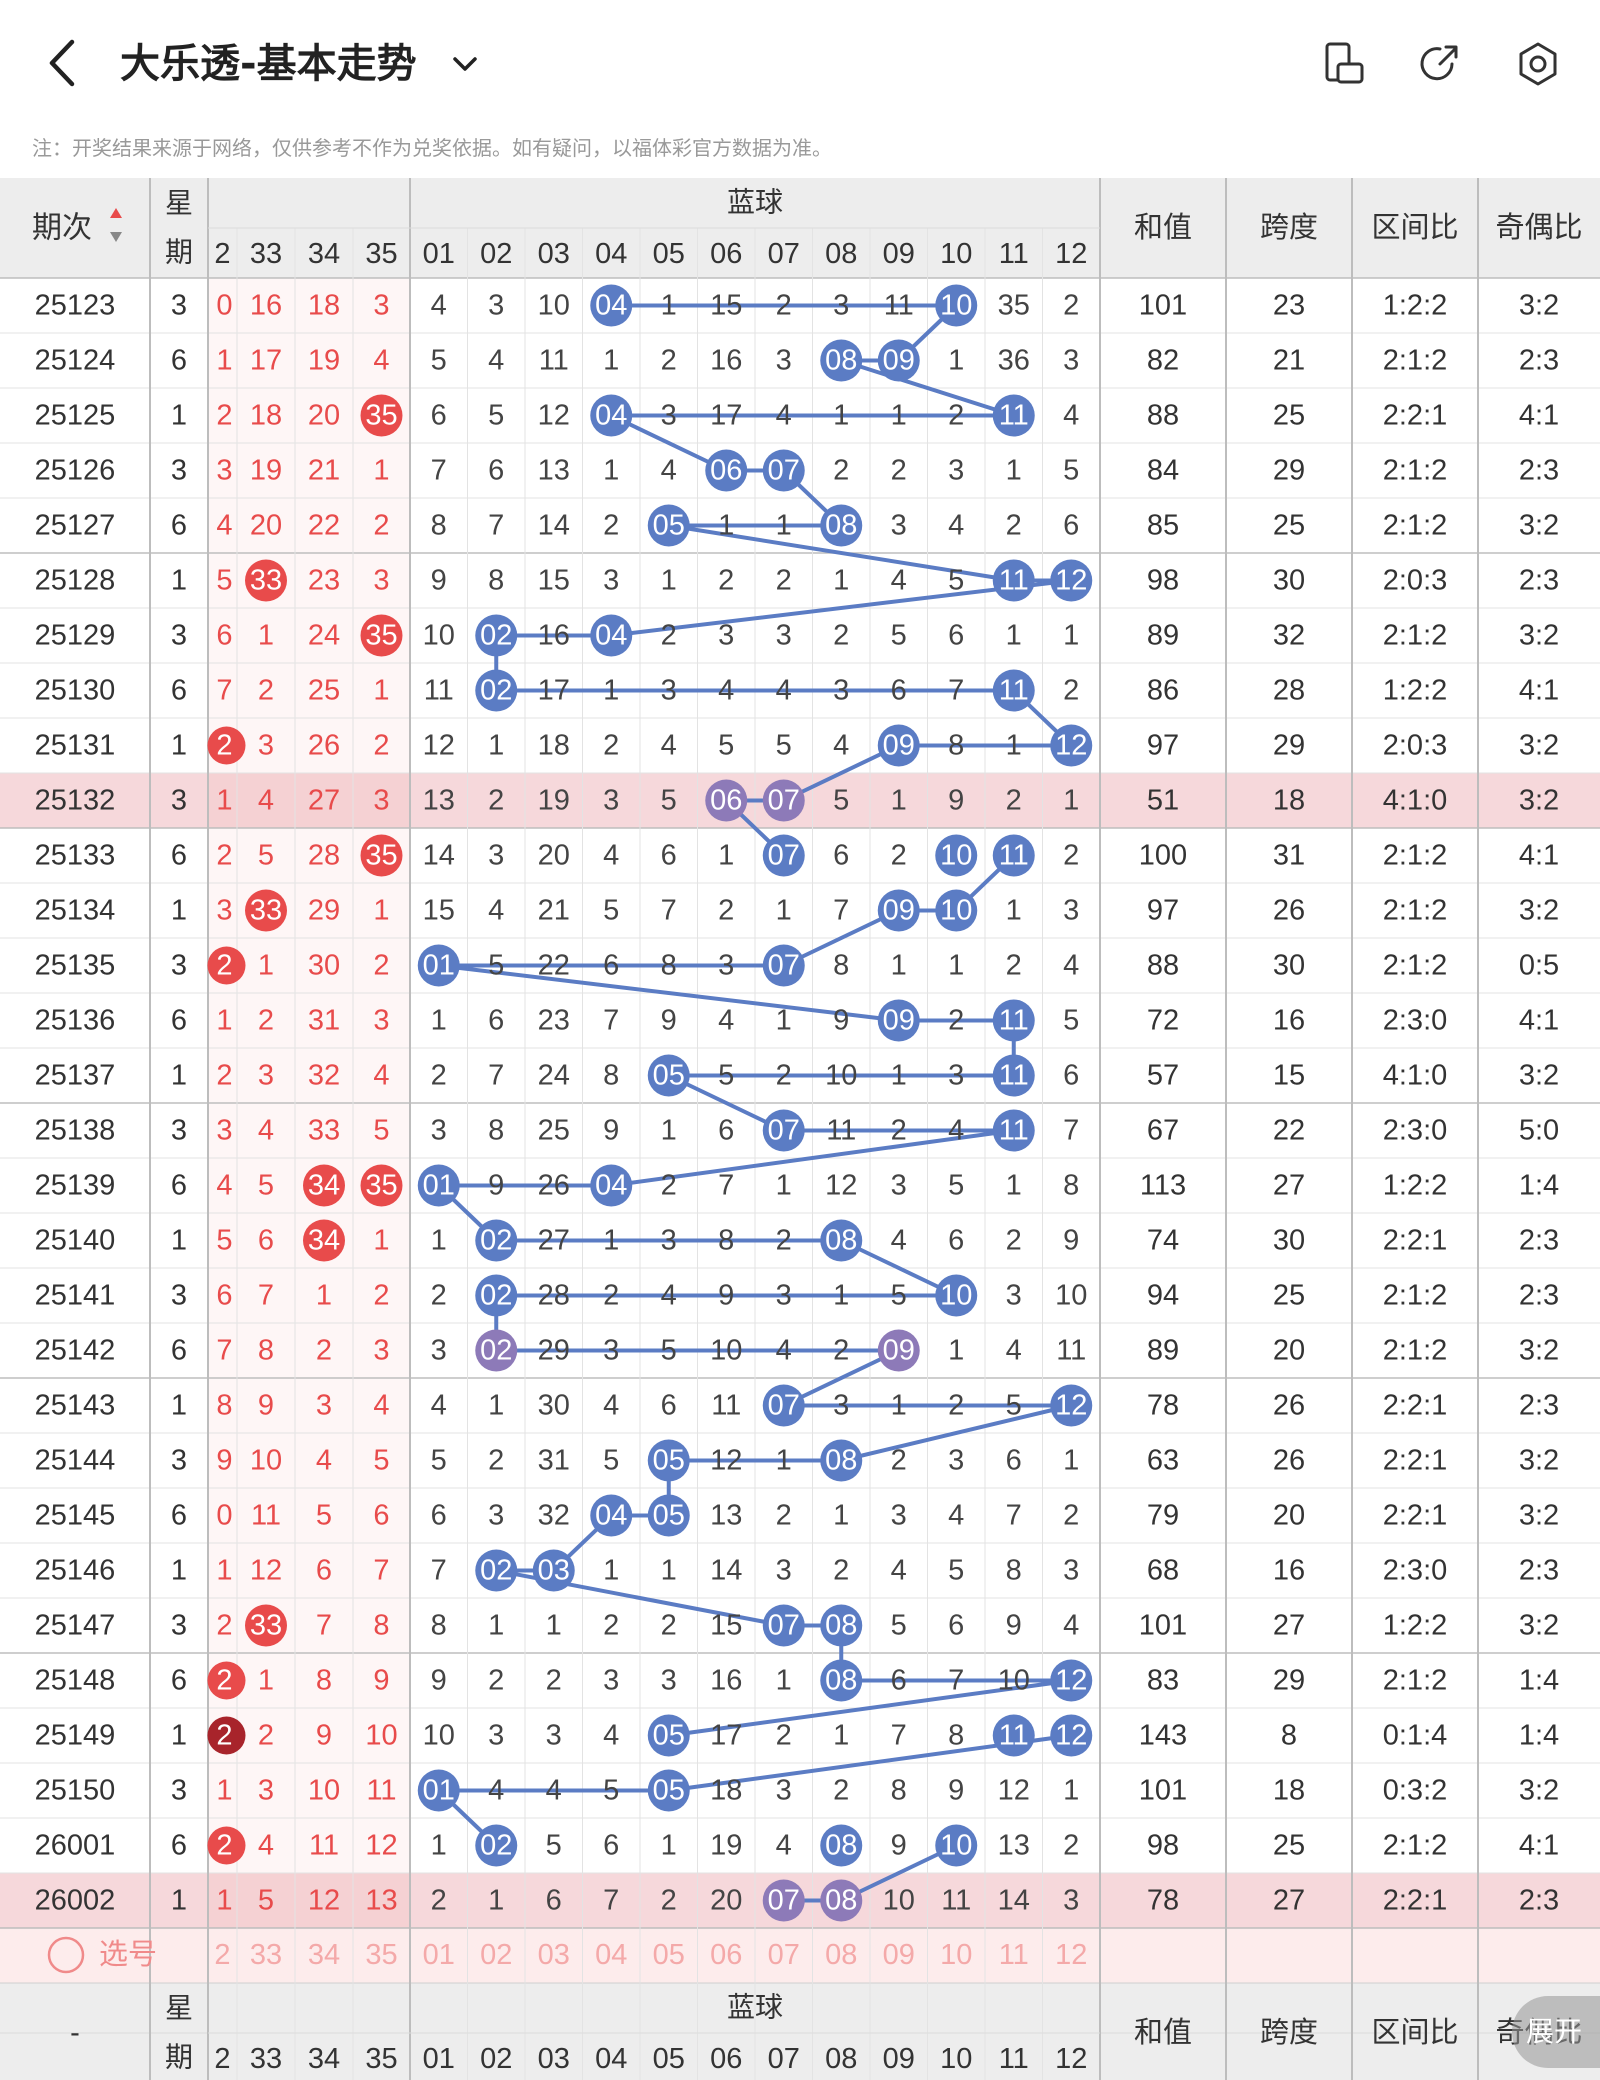 The height and width of the screenshot is (2080, 1600). I want to click on blue-col-header: 03, so click(554, 254).